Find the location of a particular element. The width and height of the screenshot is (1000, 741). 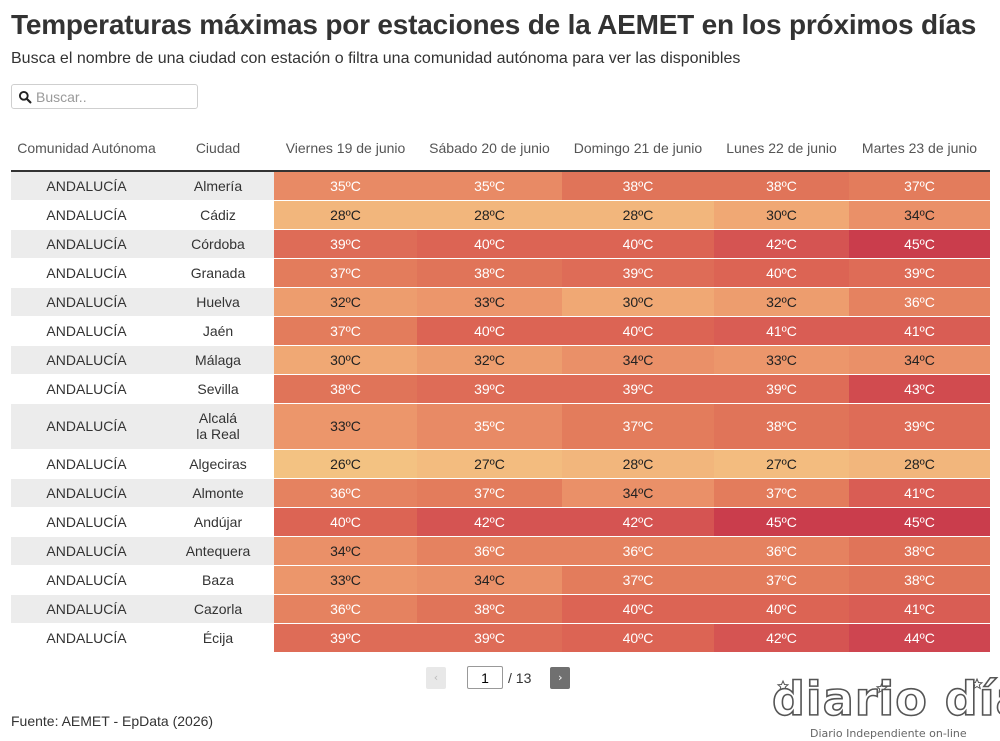

table-row: ANDALUCÍA Algeciras 26ºC 27ºC 28ºC 27ºC 28ºC is located at coordinates (500, 464).